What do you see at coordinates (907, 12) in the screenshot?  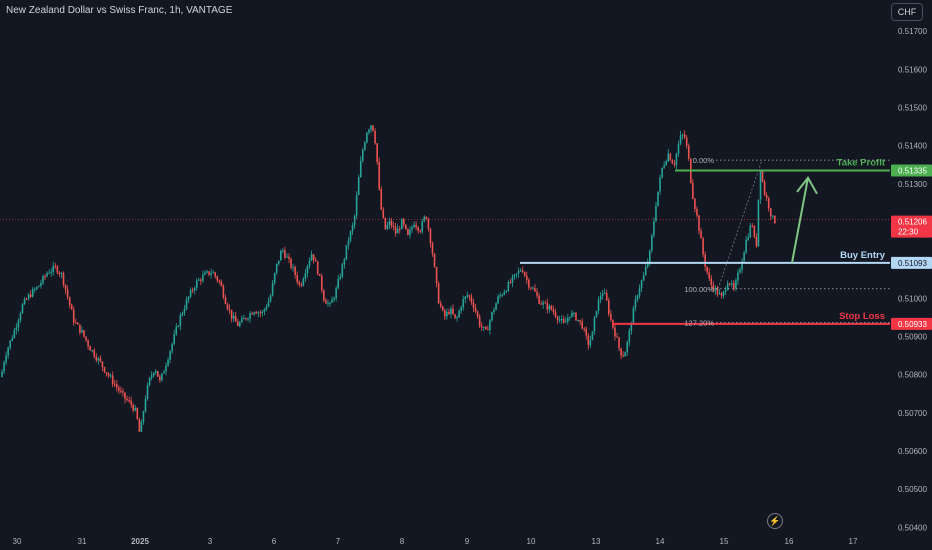 I see `currency-button: CHF` at bounding box center [907, 12].